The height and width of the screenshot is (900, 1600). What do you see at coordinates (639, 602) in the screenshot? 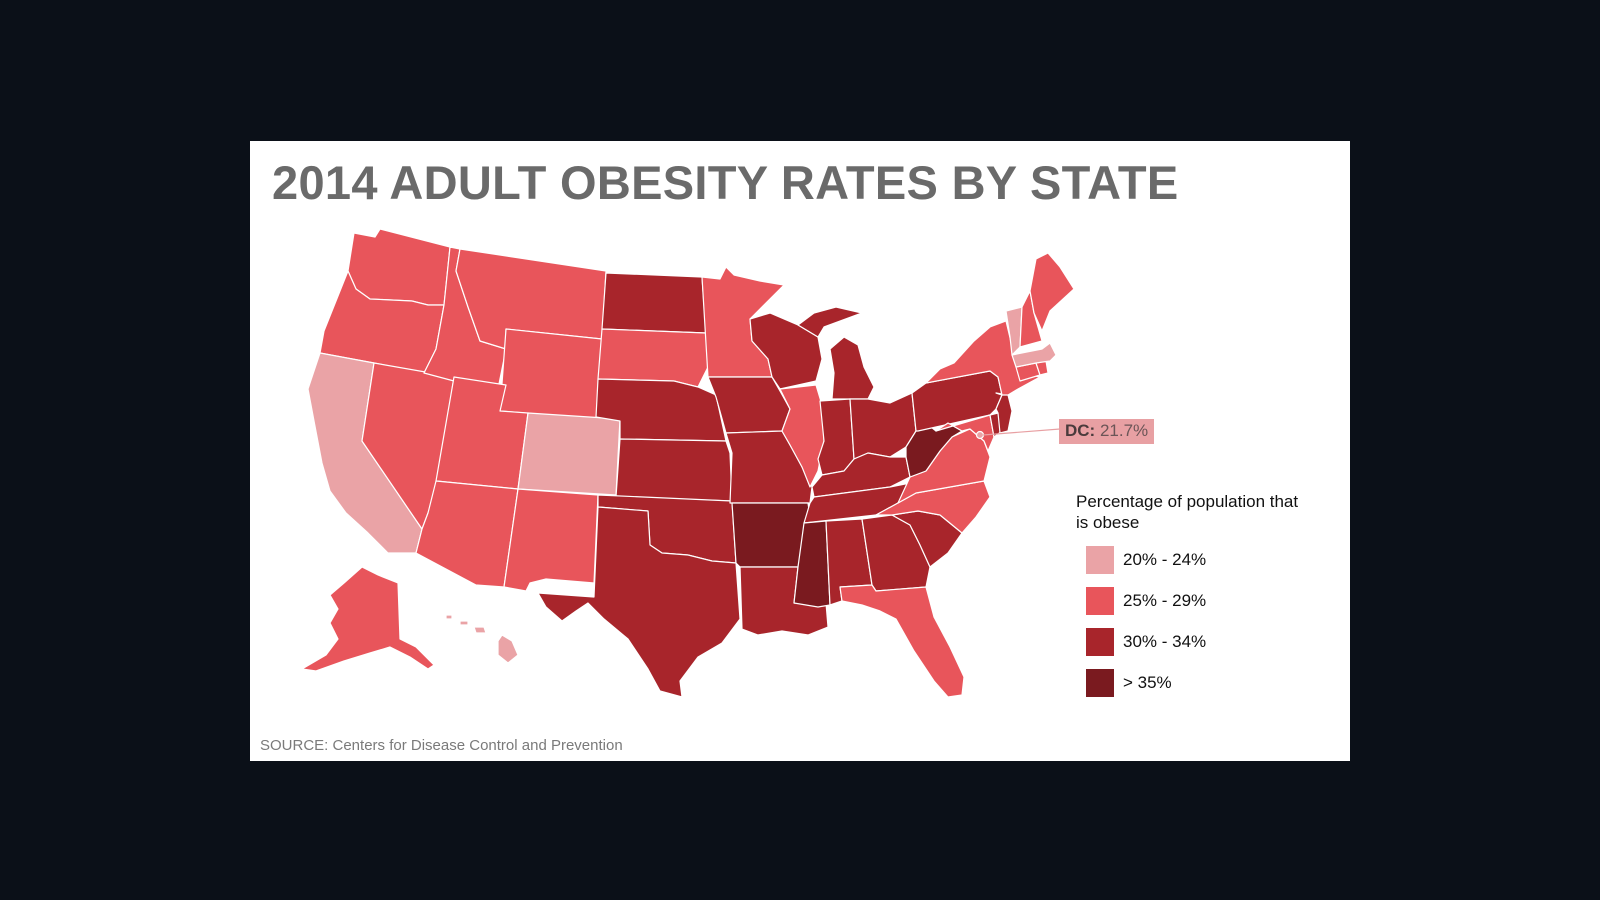
I see `state-TX` at bounding box center [639, 602].